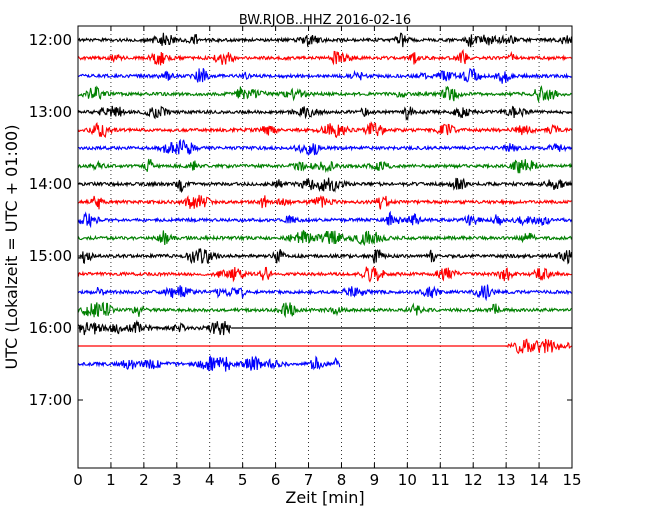 This screenshot has width=650, height=520. I want to click on x-tick-label: 1, so click(111, 480).